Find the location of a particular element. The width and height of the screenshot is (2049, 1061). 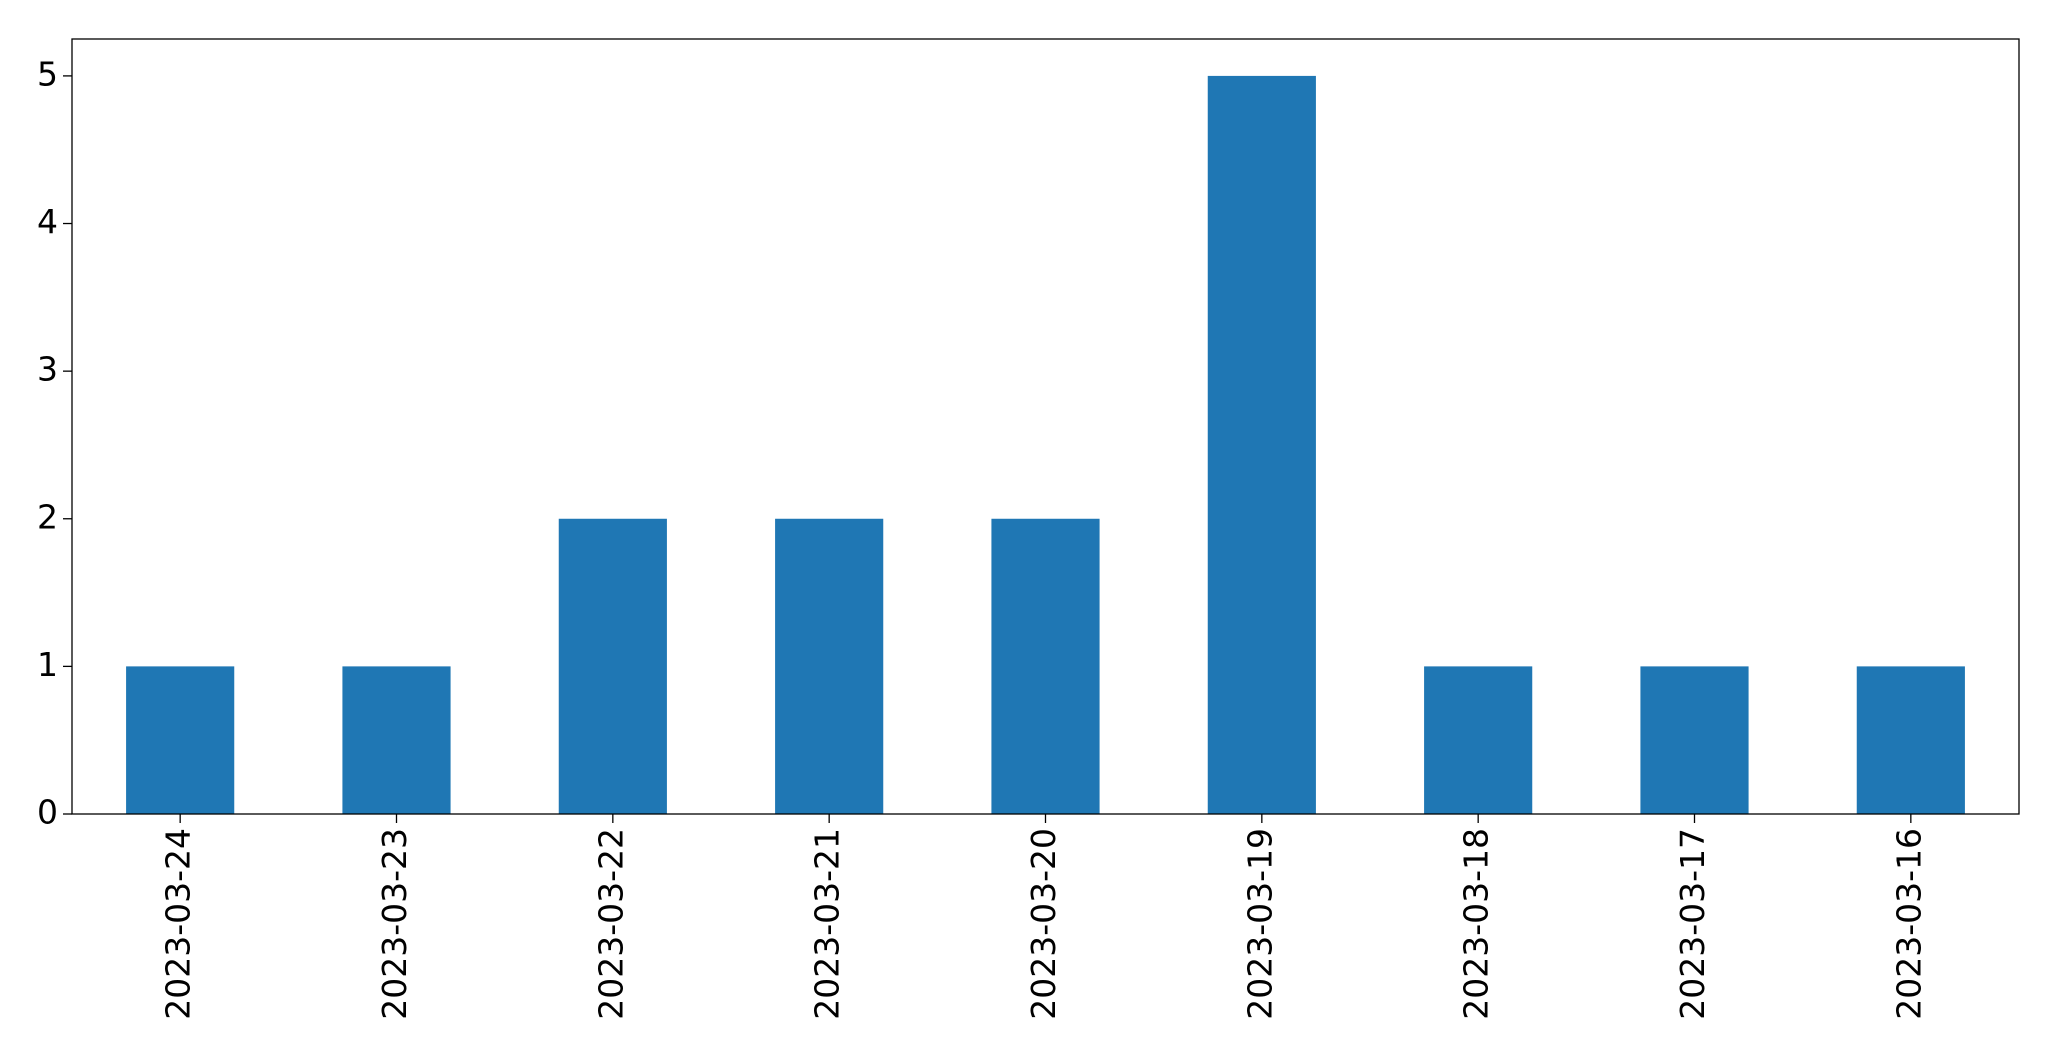

x-tick-label: 2023-03-20 is located at coordinates (1043, 924).